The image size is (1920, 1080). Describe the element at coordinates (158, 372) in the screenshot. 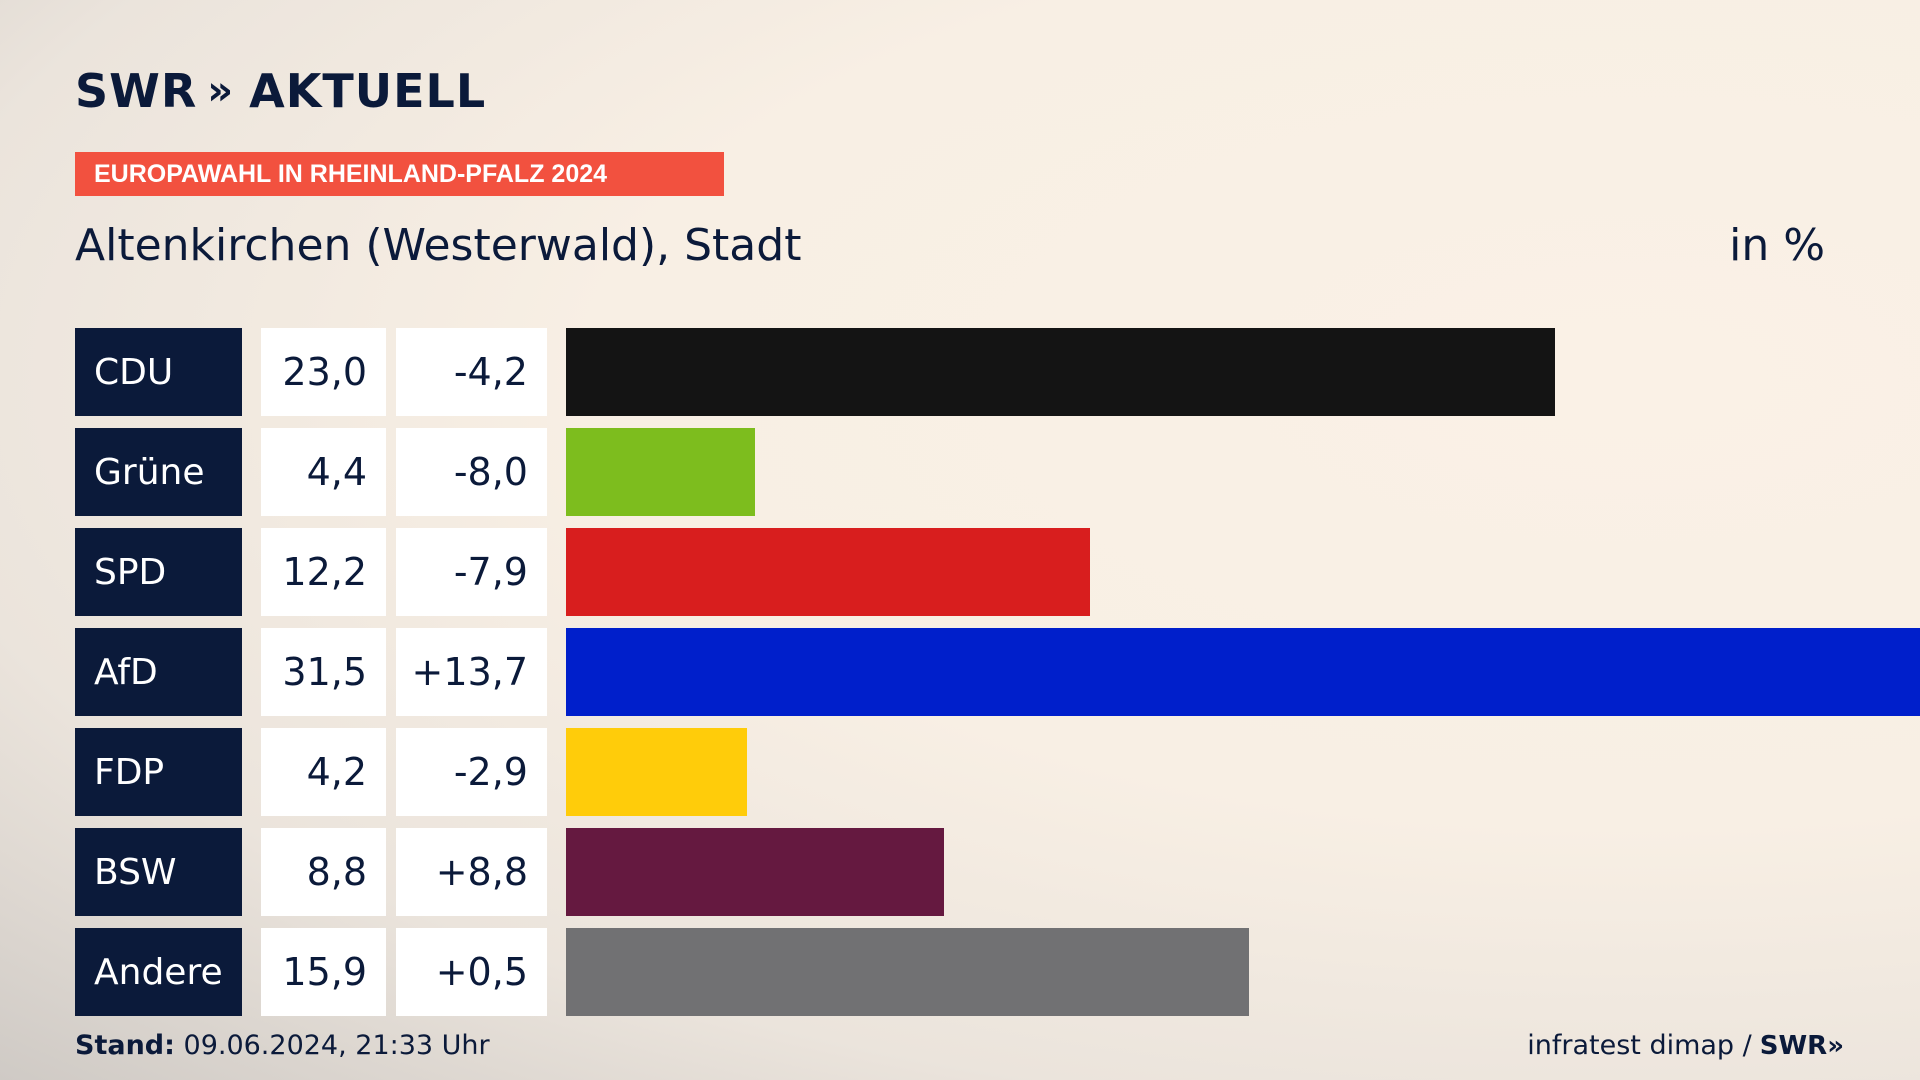

I see `party-label: CDU` at that location.